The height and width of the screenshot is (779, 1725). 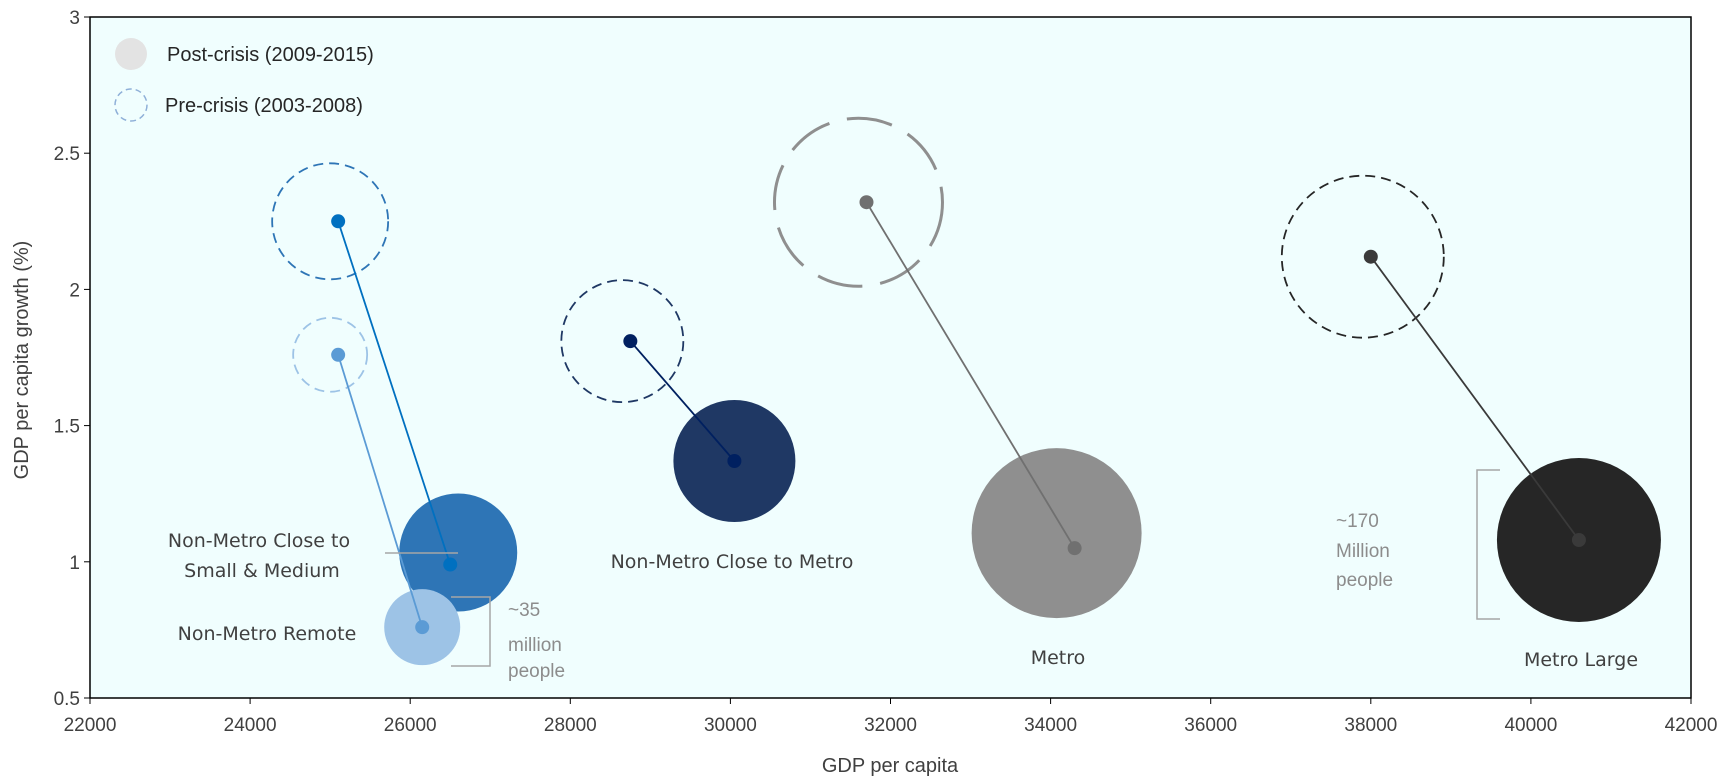 What do you see at coordinates (264, 106) in the screenshot?
I see `legend-pre-crisis-label: Pre-crisis (2003-2008)` at bounding box center [264, 106].